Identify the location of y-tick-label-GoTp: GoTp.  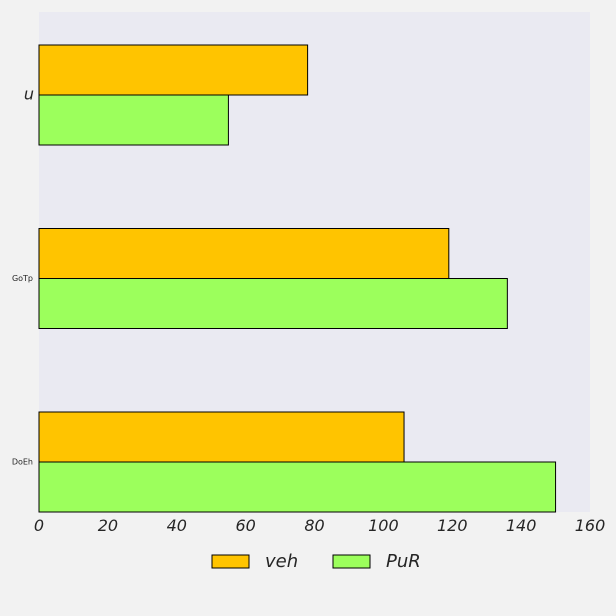
(22, 278).